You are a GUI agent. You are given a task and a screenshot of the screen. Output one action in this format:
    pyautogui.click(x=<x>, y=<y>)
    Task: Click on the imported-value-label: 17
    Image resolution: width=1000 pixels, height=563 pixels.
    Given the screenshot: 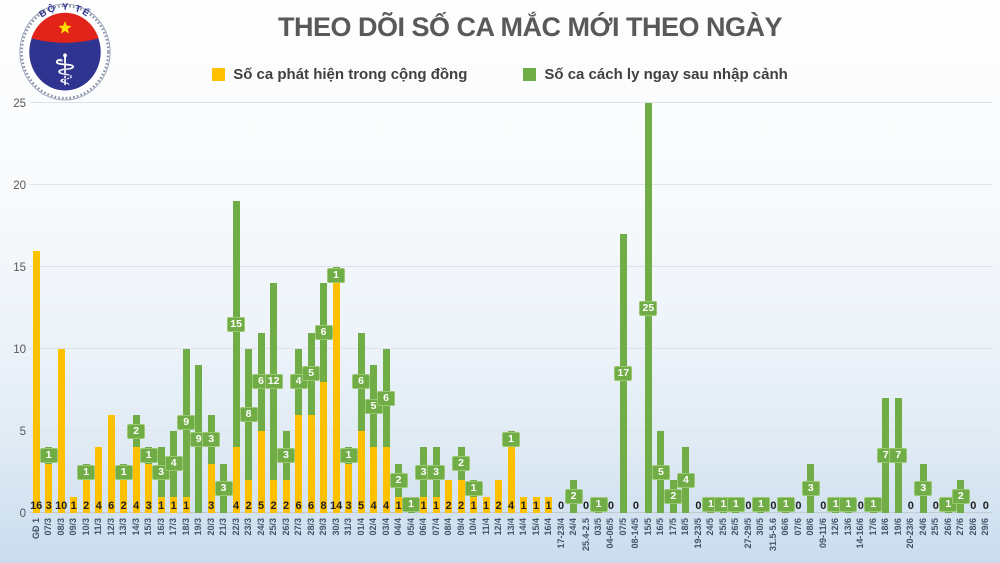 What is the action you would take?
    pyautogui.click(x=623, y=374)
    